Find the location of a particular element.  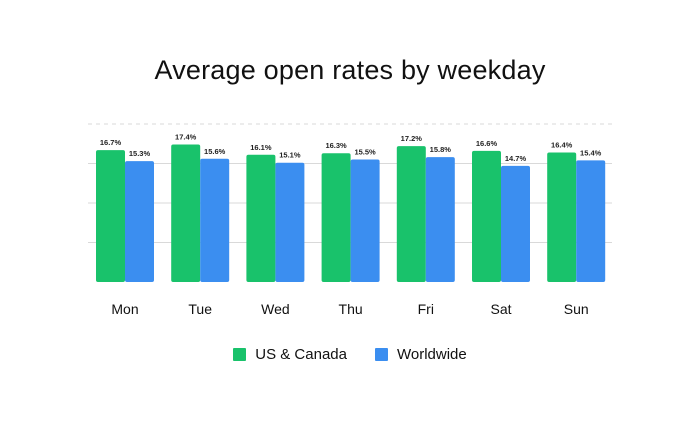

bar-worldwide-fri is located at coordinates (440, 219).